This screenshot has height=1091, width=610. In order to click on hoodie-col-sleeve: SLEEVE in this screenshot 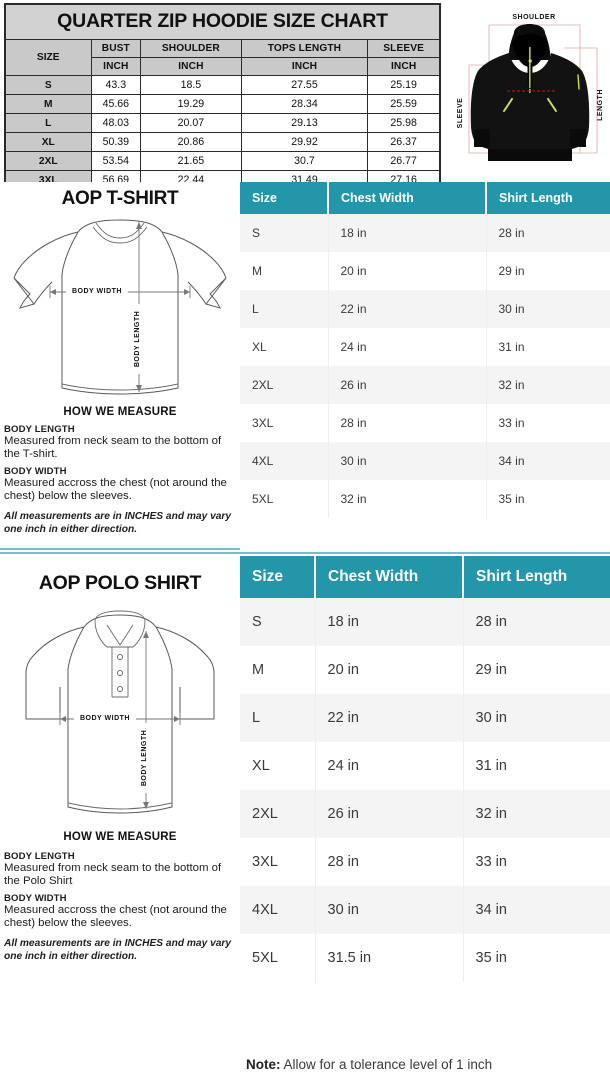, I will do `click(404, 48)`.